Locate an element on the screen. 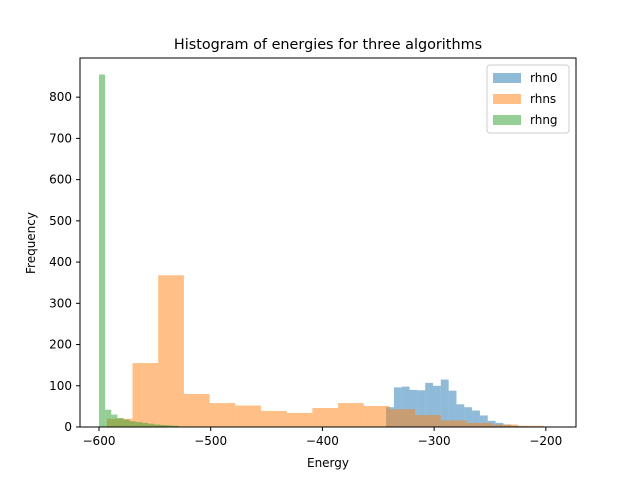 This screenshot has height=484, width=640. y-tick-label: 800 is located at coordinates (60, 97).